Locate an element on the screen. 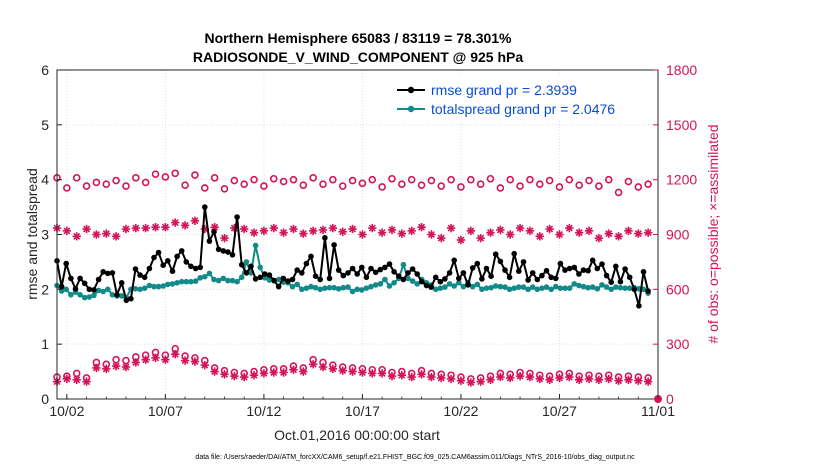 This screenshot has height=470, width=830. y-right-tick-label: 600 is located at coordinates (678, 289).